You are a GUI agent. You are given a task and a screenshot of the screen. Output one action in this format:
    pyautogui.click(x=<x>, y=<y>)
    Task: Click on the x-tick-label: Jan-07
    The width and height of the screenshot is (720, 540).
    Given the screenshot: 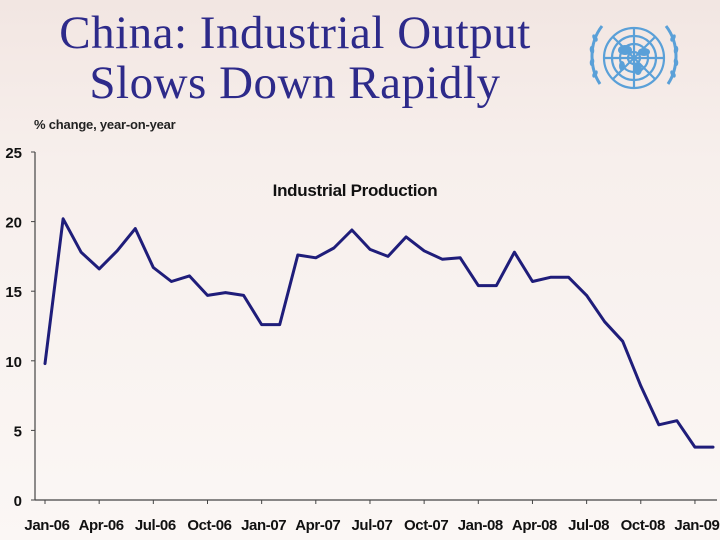 What is the action you would take?
    pyautogui.click(x=263, y=525)
    